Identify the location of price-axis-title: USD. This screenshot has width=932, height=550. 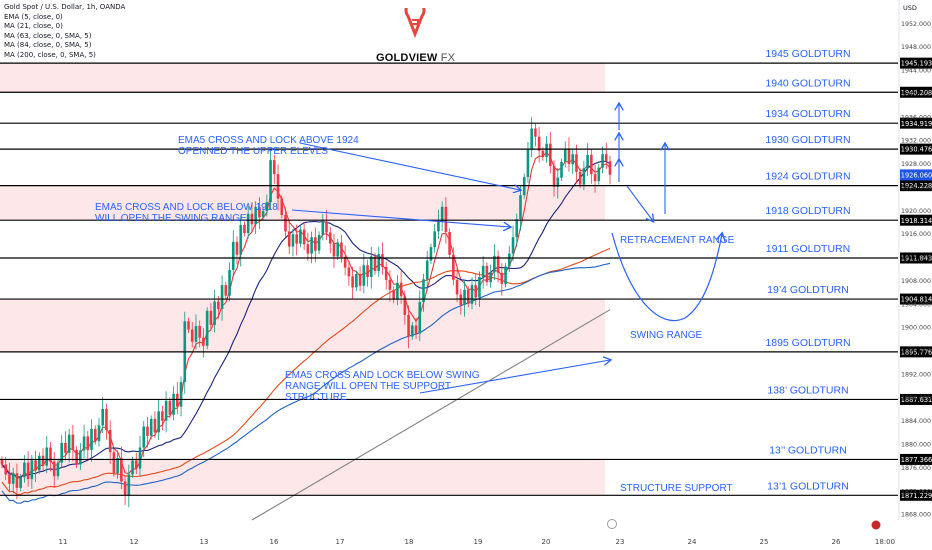
(910, 8).